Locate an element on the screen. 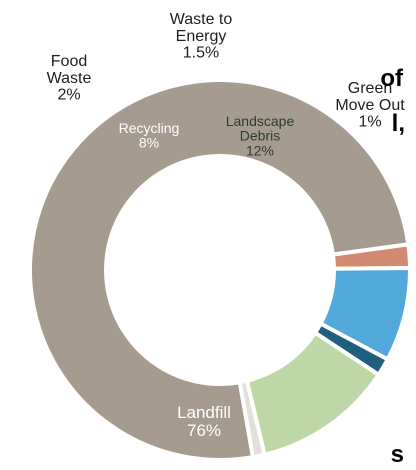 Image resolution: width=416 pixels, height=470 pixels. slice-landscape-debris-label-line-2: Debris is located at coordinates (260, 136).